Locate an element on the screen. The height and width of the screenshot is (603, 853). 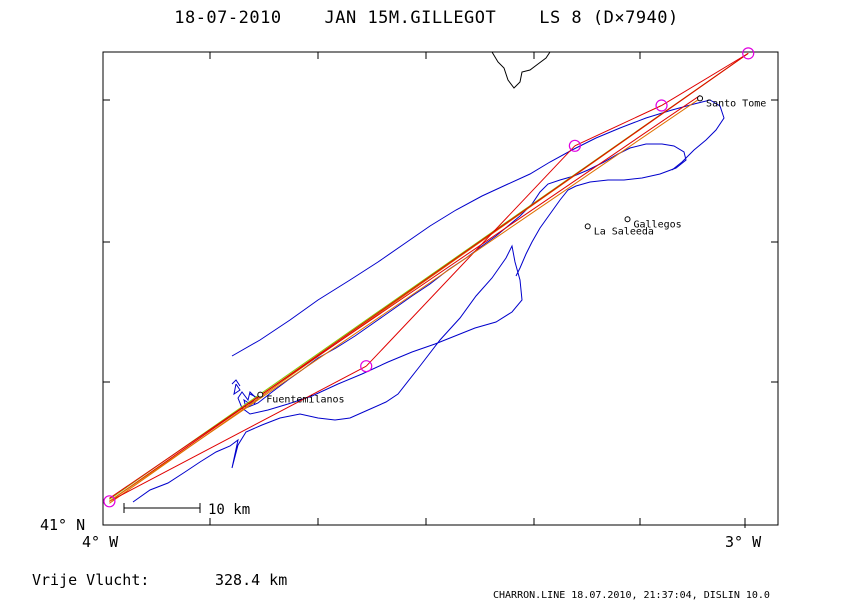
place-label: Fuentemilanos is located at coordinates (305, 400).